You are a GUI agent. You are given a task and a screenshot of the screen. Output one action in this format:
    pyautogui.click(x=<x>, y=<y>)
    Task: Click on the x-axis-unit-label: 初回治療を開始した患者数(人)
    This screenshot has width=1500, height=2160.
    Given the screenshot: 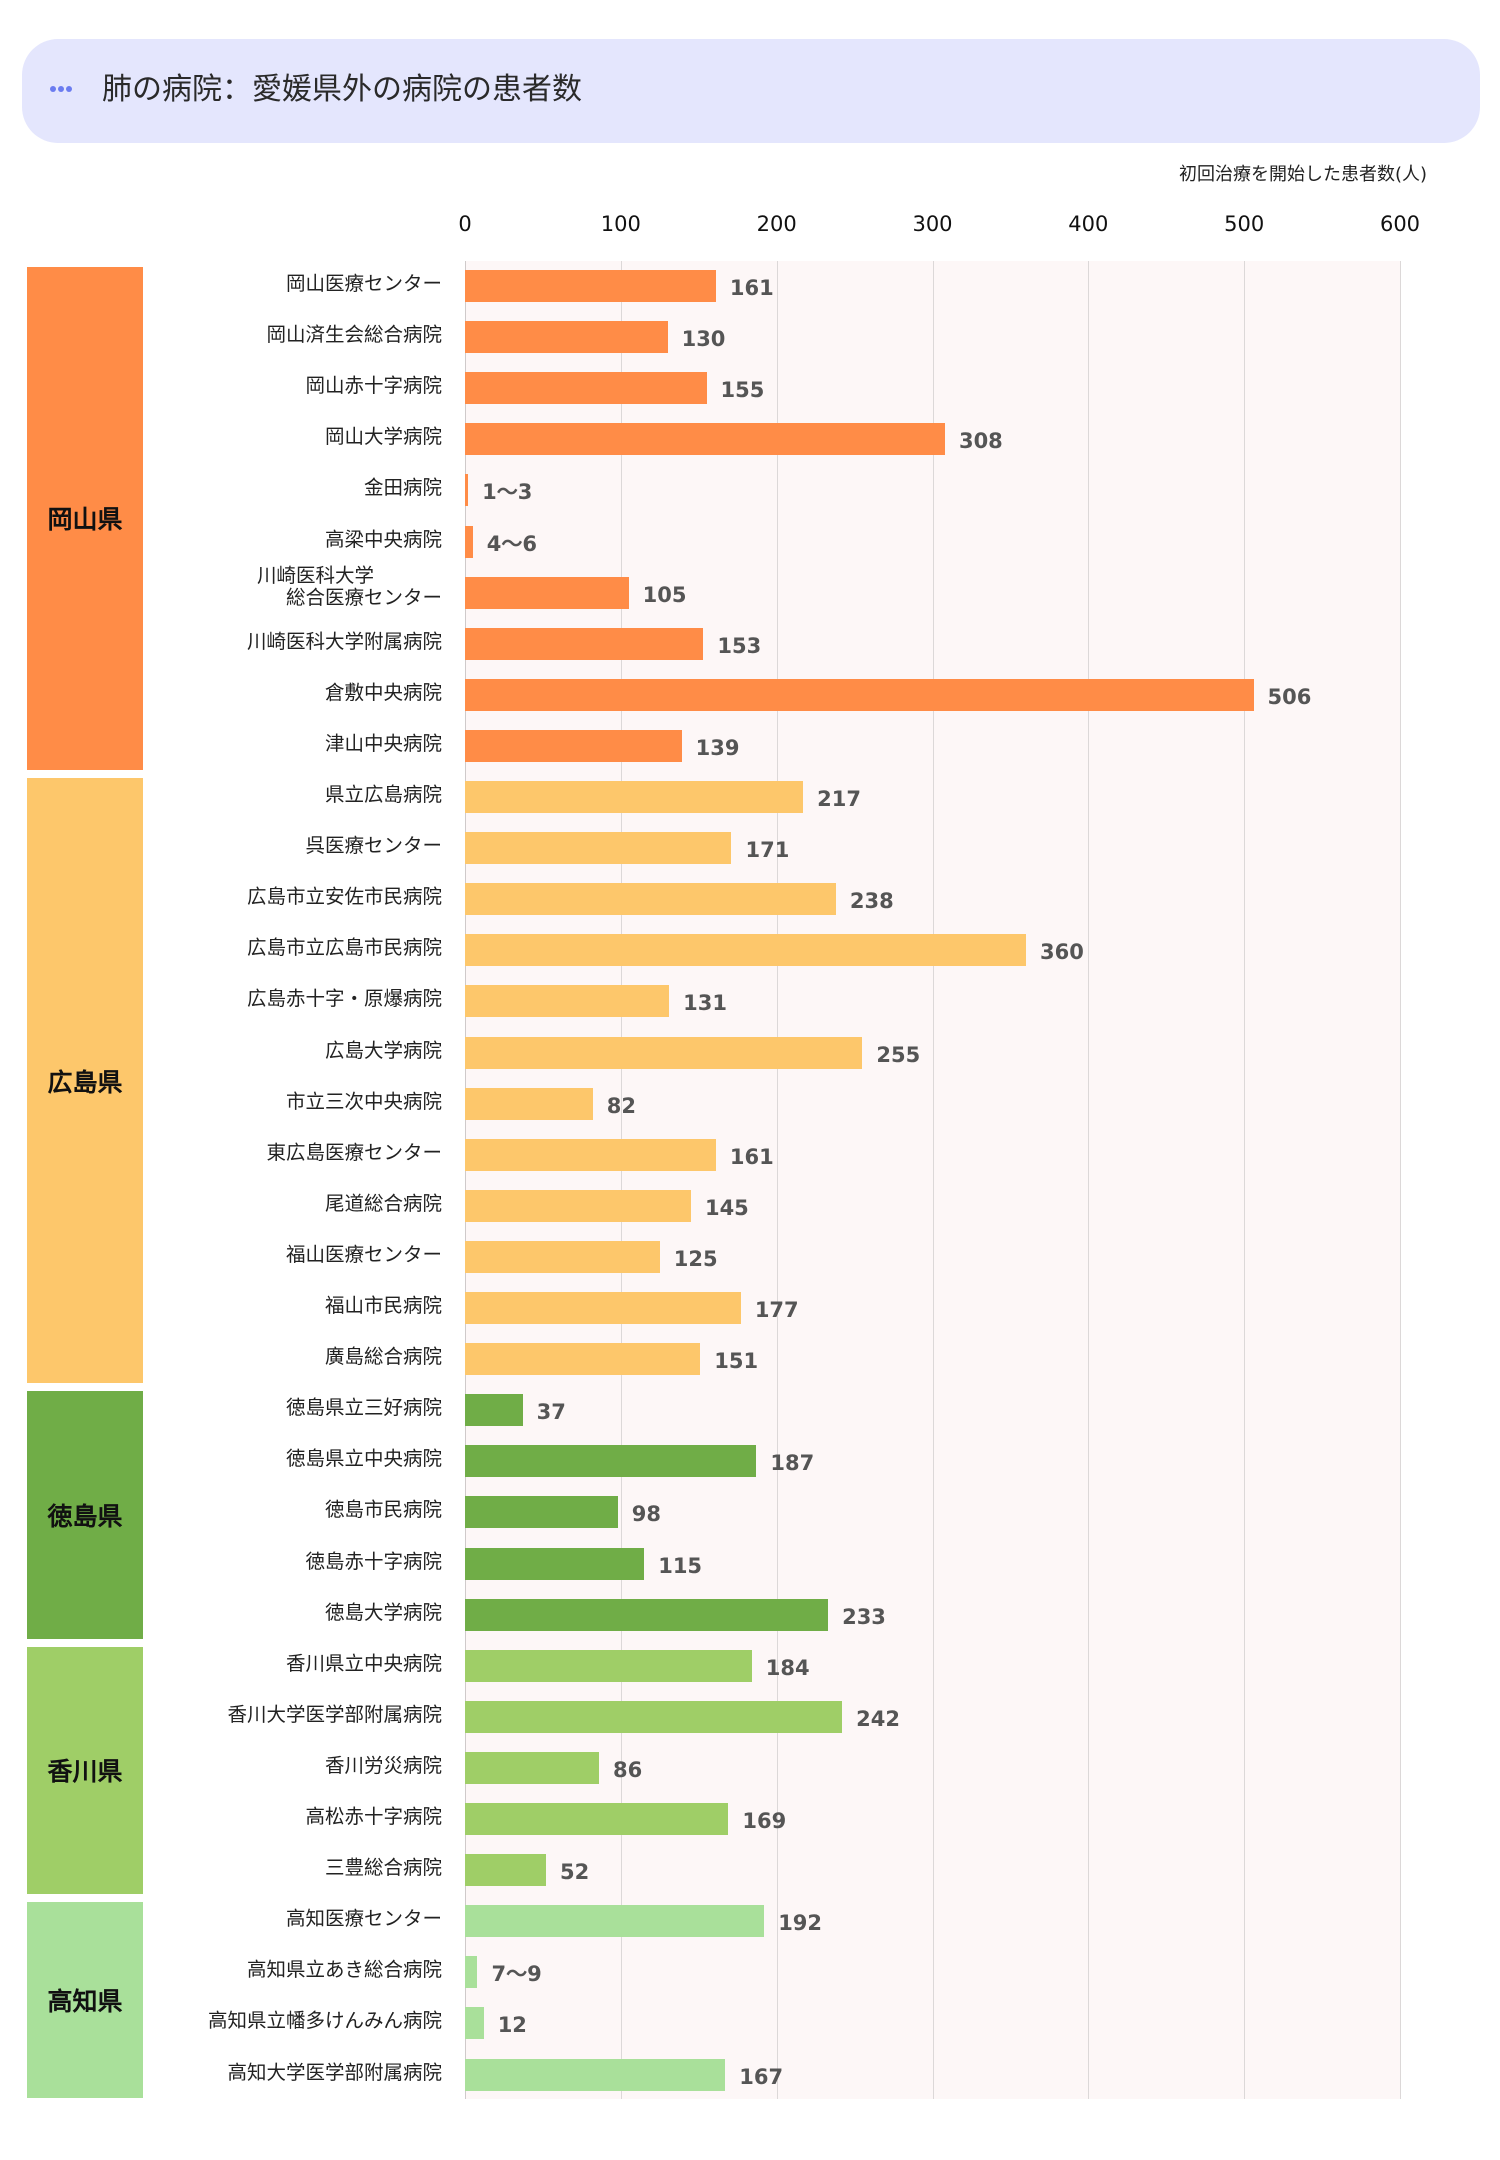 What is the action you would take?
    pyautogui.click(x=1302, y=174)
    